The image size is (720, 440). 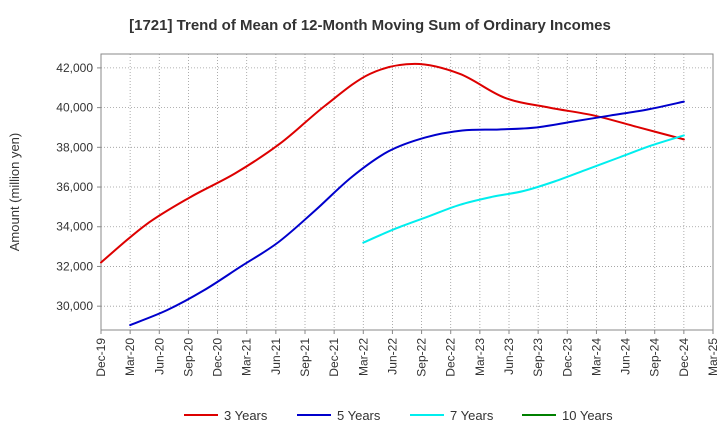 What do you see at coordinates (74, 266) in the screenshot?
I see `y-tick-label: 32,000` at bounding box center [74, 266].